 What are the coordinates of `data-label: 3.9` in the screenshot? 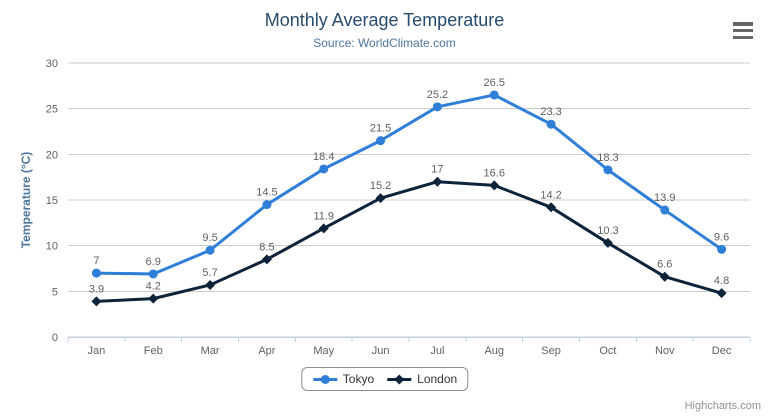 It's located at (96, 289).